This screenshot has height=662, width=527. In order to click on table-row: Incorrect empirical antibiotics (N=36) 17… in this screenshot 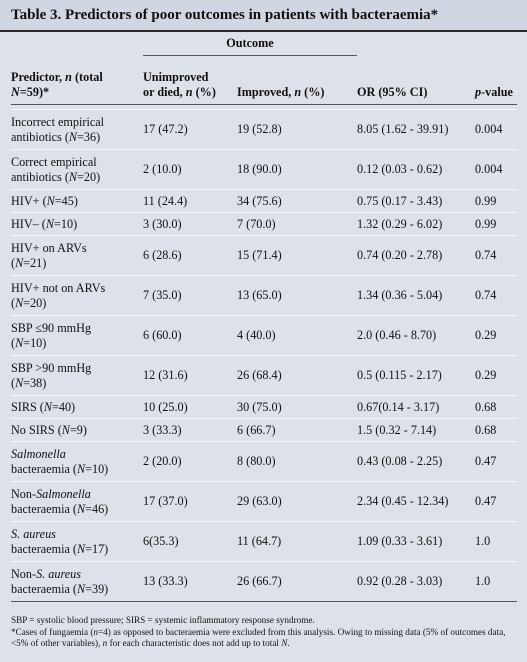, I will do `click(264, 130)`.